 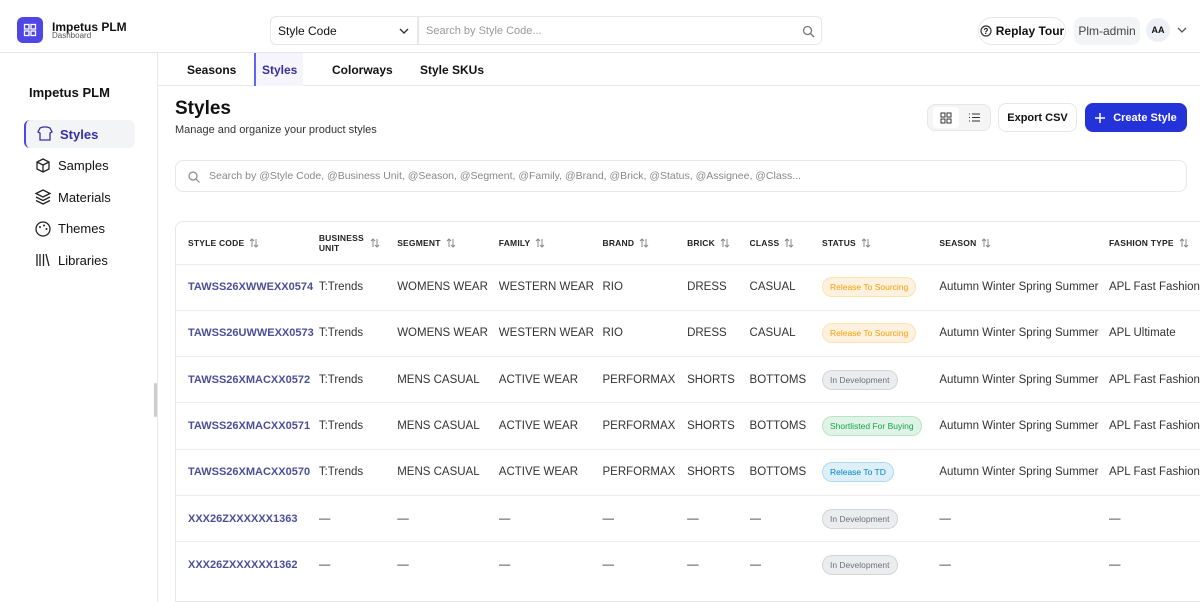 I want to click on column-header: STYLE CODE, so click(x=247, y=243).